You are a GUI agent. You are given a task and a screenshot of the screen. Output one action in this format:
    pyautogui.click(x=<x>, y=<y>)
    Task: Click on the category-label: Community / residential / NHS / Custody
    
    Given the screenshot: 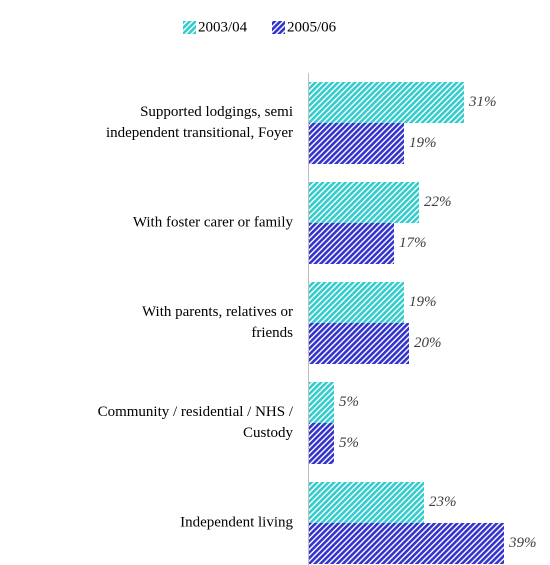 What is the action you would take?
    pyautogui.click(x=146, y=423)
    